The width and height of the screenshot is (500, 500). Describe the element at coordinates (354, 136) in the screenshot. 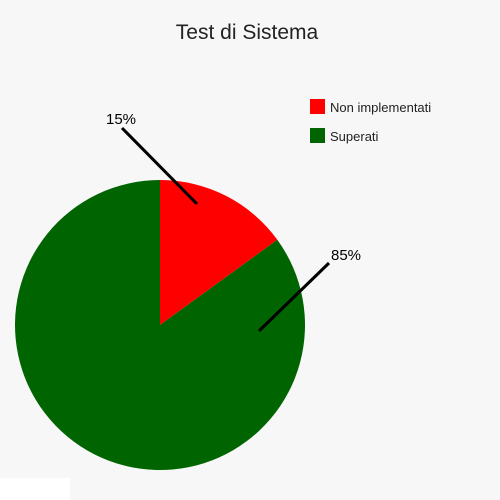

I see `legend-label-superati: Superati` at that location.